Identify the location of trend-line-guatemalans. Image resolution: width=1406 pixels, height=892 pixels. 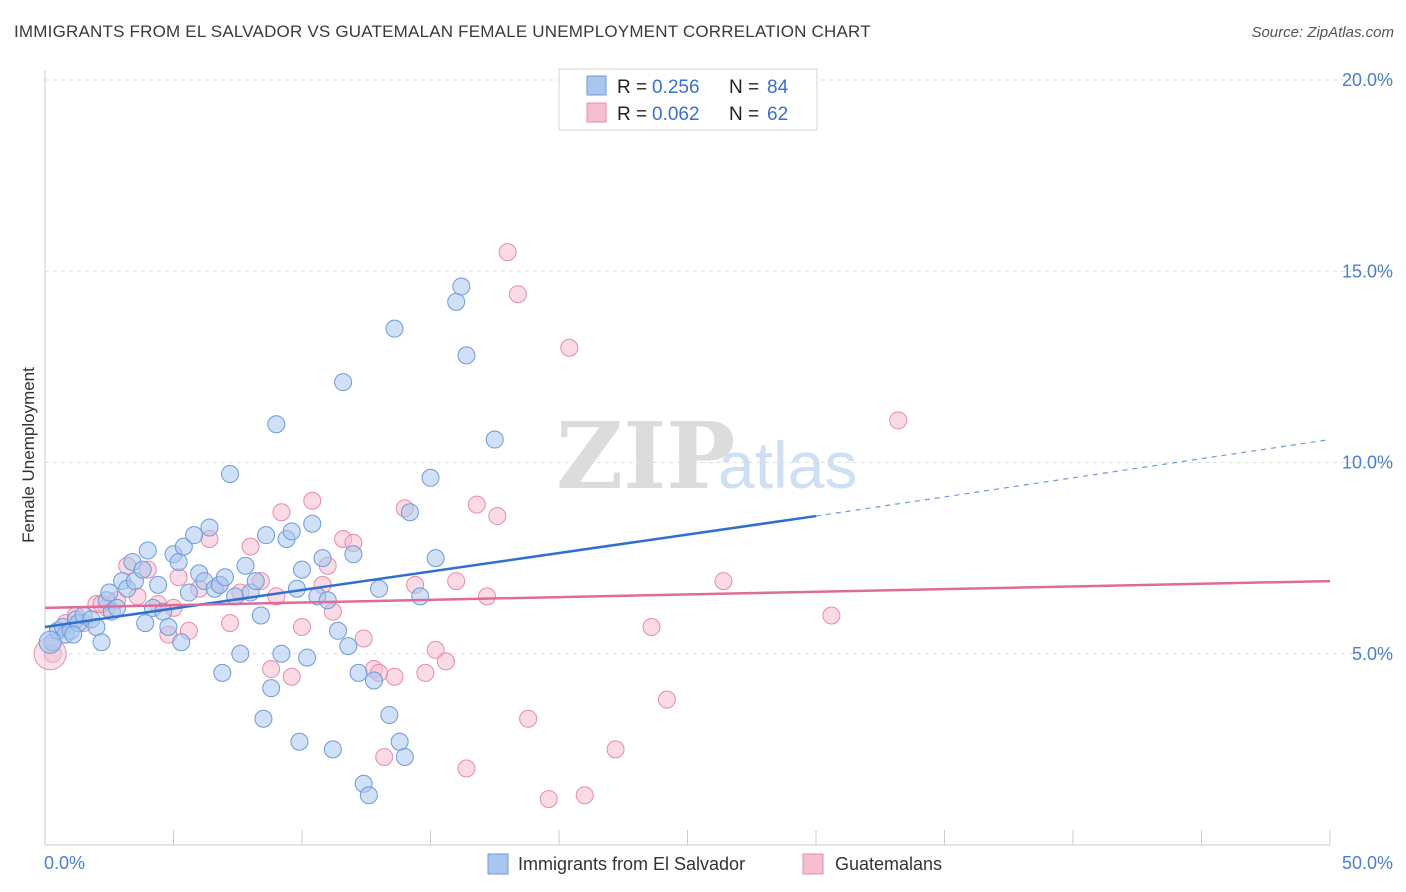
(687, 594).